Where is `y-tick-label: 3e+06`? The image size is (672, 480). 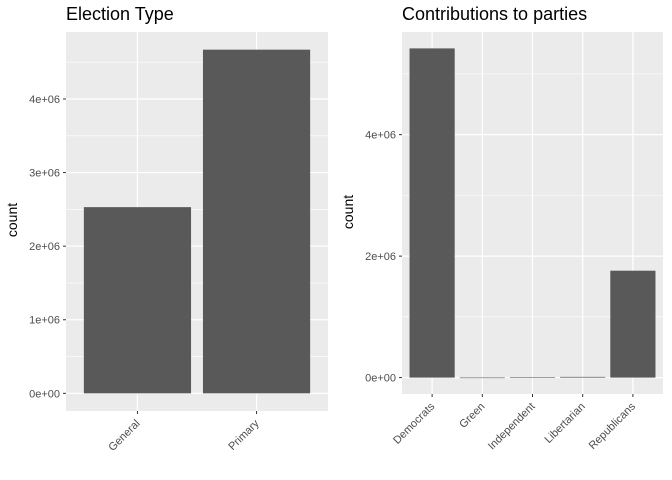
y-tick-label: 3e+06 is located at coordinates (44, 174).